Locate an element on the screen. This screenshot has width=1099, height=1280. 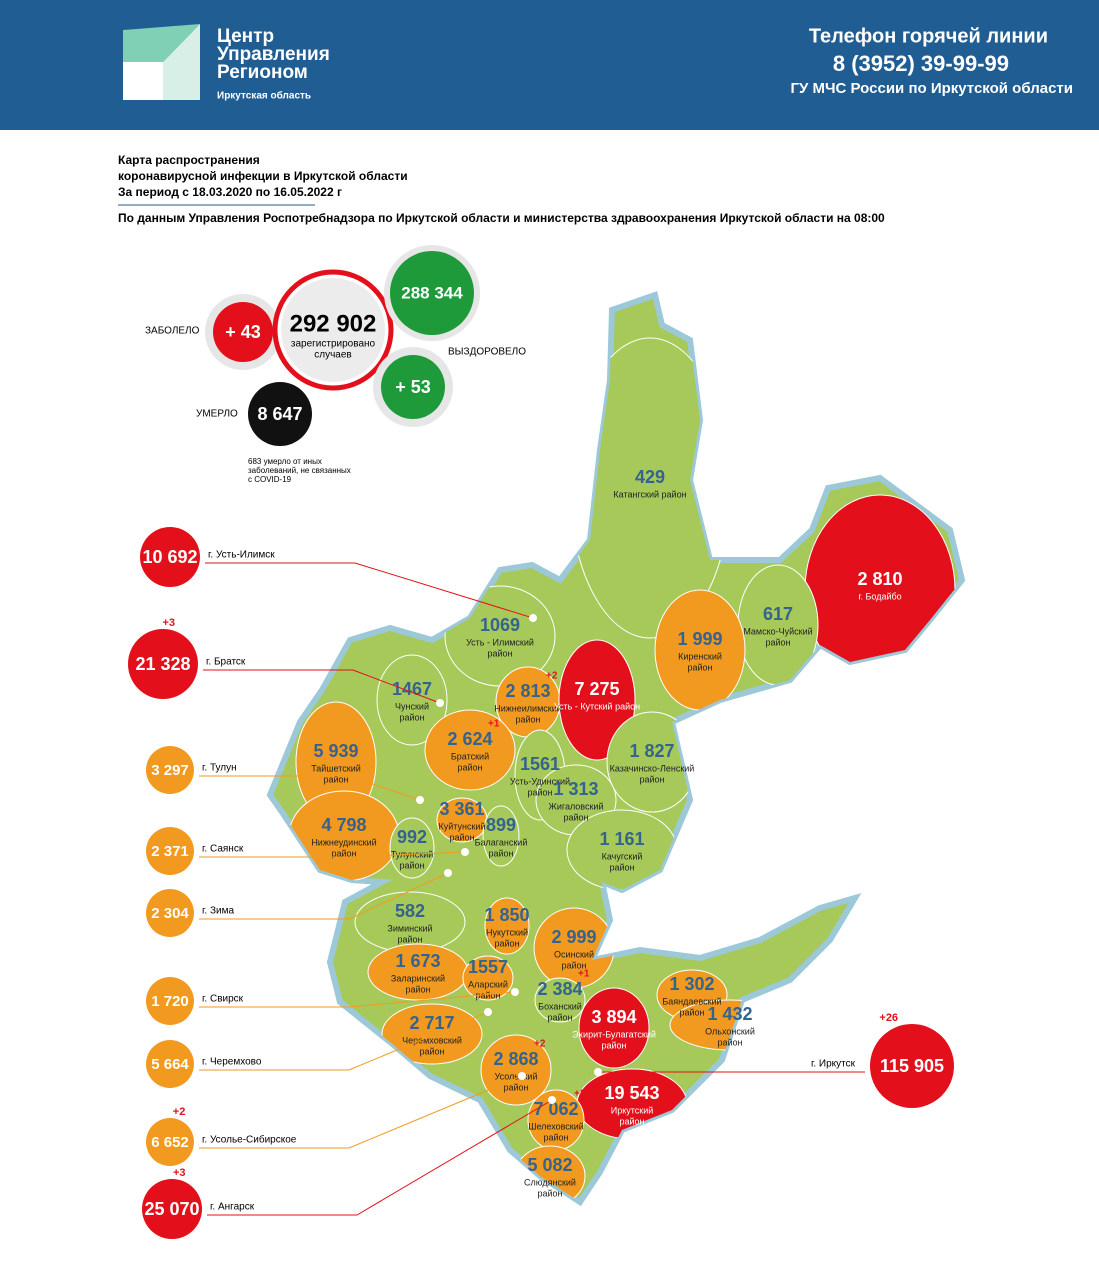
district-name: Эхирит-Булагатский is located at coordinates (614, 1034).